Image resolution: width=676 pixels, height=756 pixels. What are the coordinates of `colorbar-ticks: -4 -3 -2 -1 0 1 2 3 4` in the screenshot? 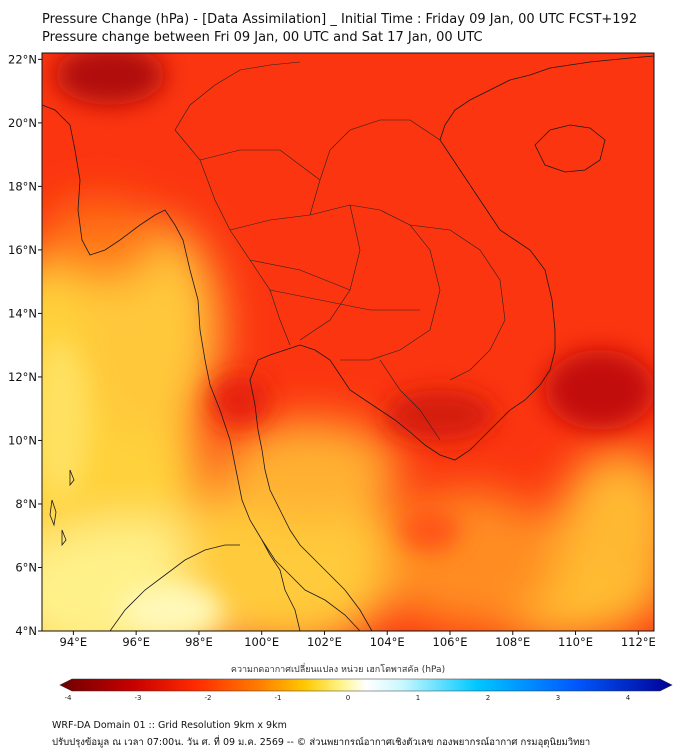 It's located at (348, 698).